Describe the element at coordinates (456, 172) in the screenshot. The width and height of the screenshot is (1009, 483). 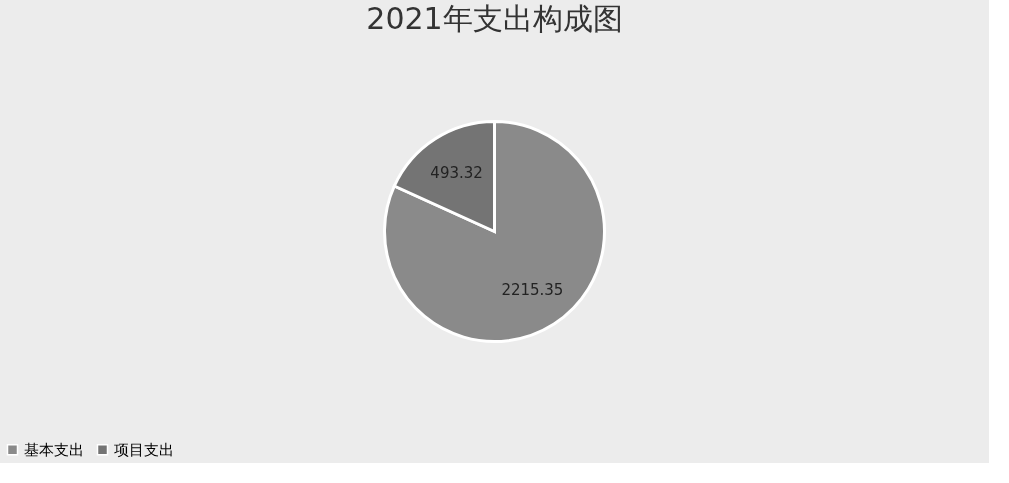
I see `data-label: 493.32` at that location.